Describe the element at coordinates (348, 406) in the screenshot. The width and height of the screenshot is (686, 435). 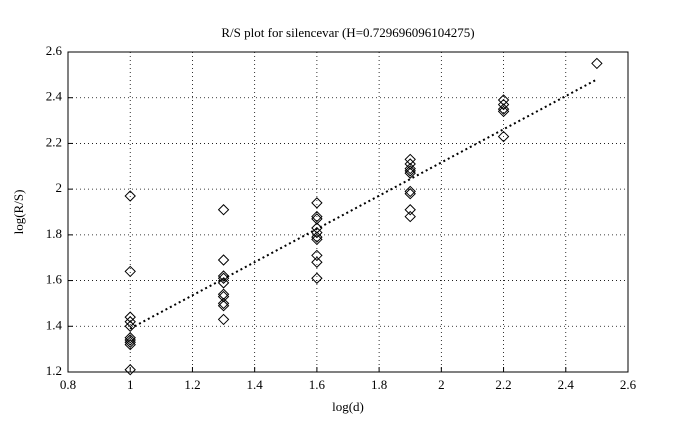
I see `x-axis-label: log(d)` at that location.